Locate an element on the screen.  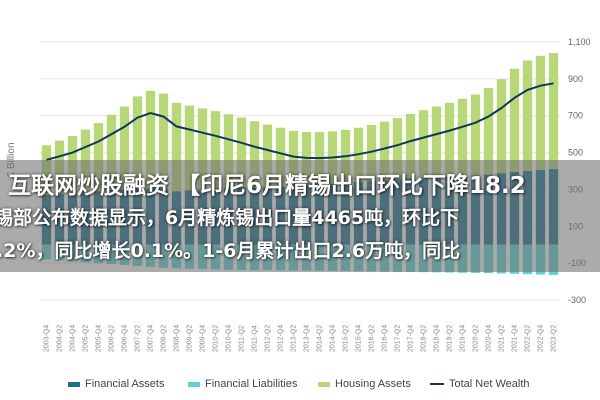
x-tick-label: 2019-Q4 is located at coordinates (463, 338).